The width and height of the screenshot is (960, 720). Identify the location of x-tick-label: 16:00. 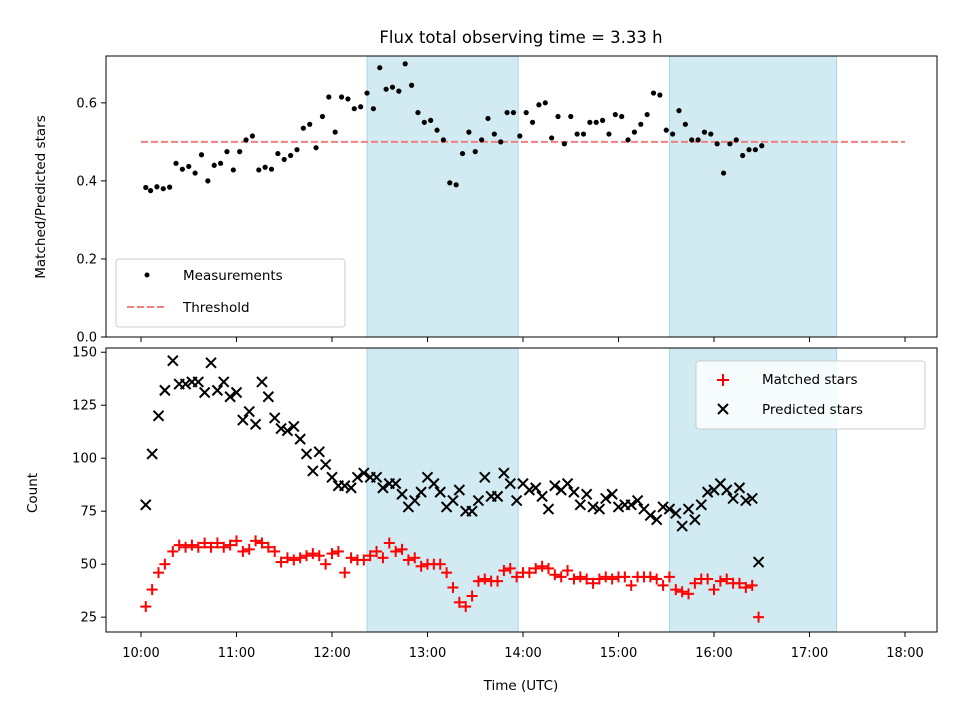
(713, 653).